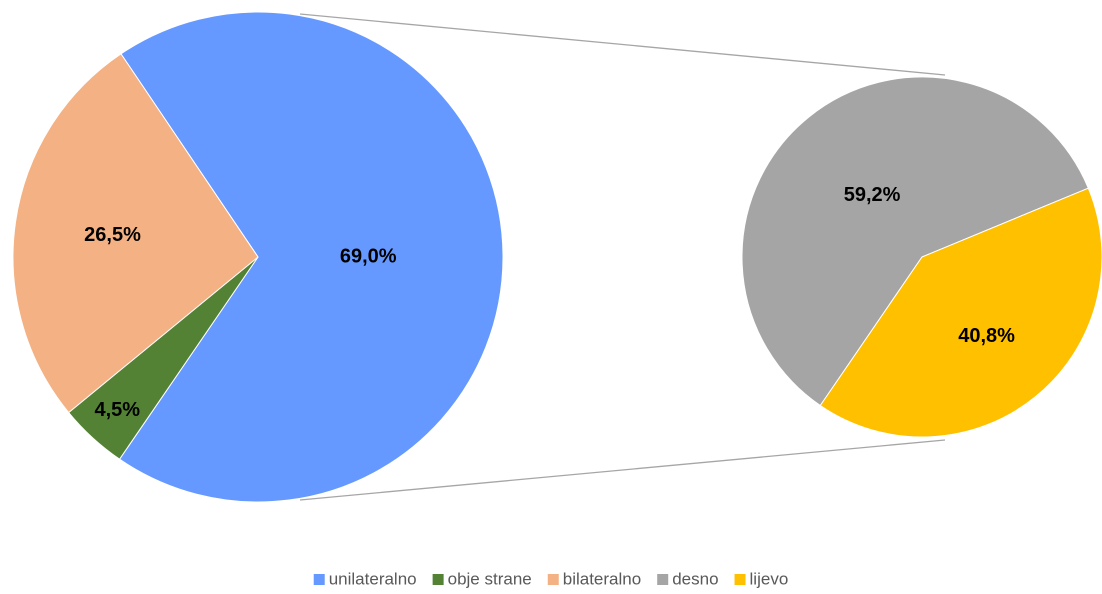 The height and width of the screenshot is (594, 1102). Describe the element at coordinates (872, 195) in the screenshot. I see `value-label: 59,2%` at that location.